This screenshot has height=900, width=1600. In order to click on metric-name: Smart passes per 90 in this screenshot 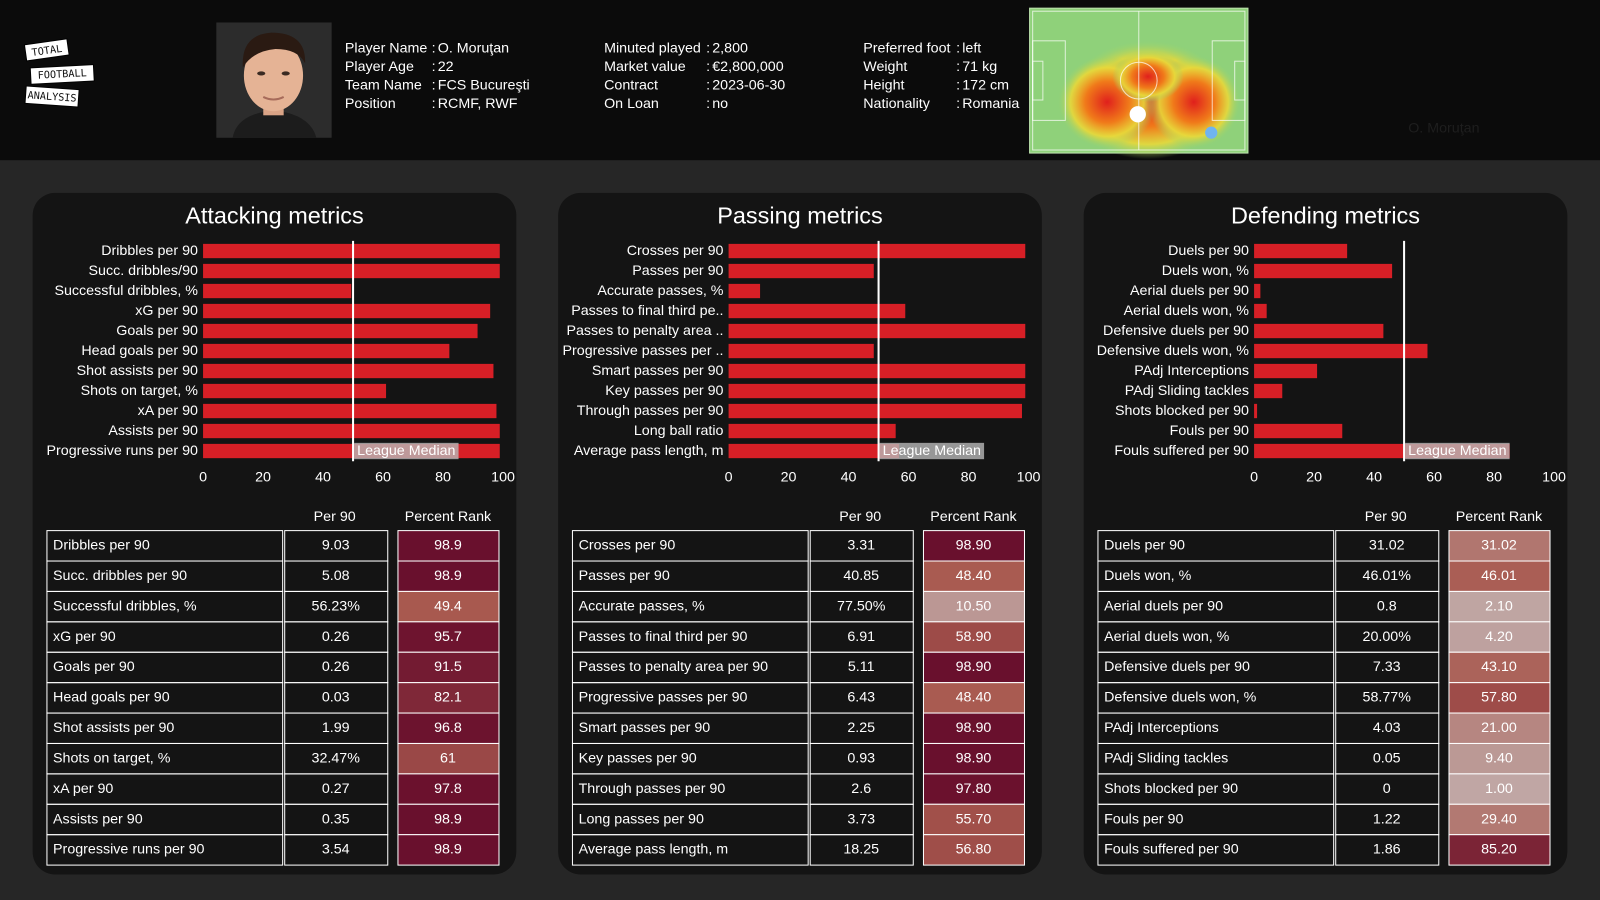, I will do `click(645, 728)`.